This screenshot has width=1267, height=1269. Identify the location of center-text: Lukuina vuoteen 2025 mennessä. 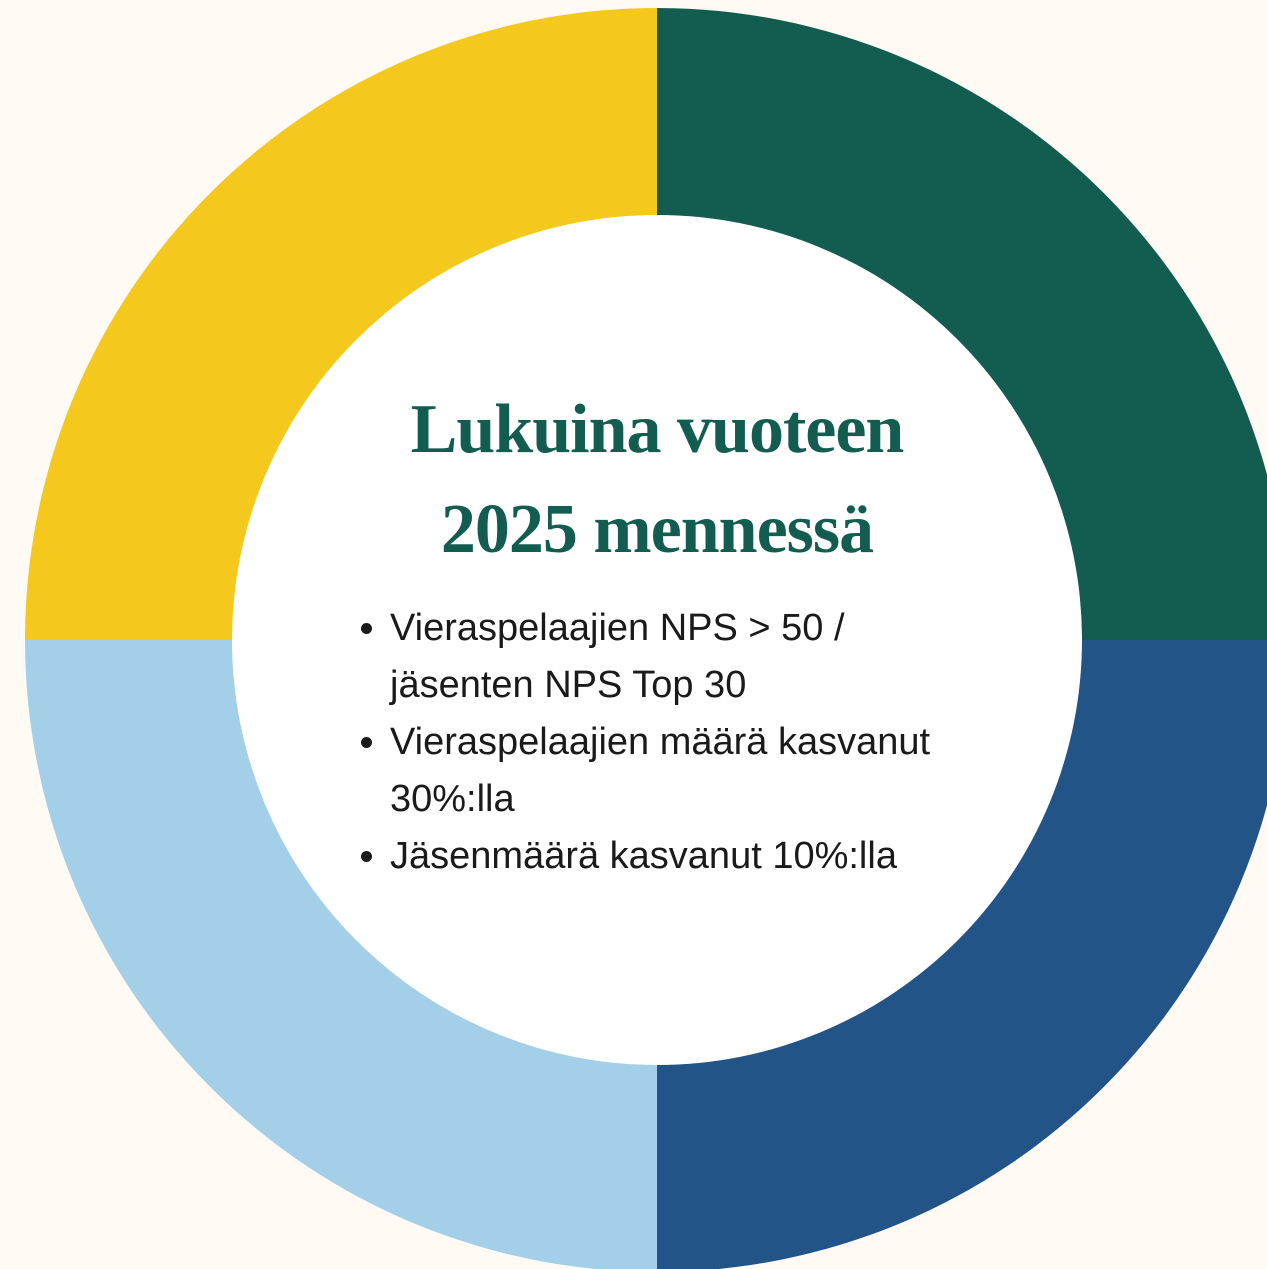
(657, 480).